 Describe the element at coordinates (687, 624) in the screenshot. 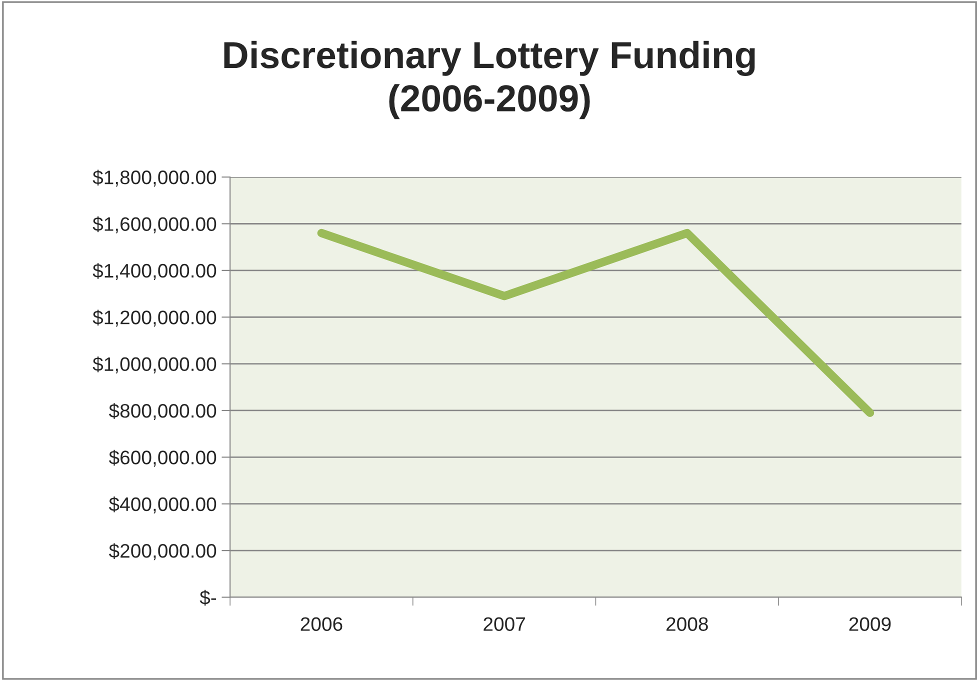

I see `x-tick-label: 2008` at that location.